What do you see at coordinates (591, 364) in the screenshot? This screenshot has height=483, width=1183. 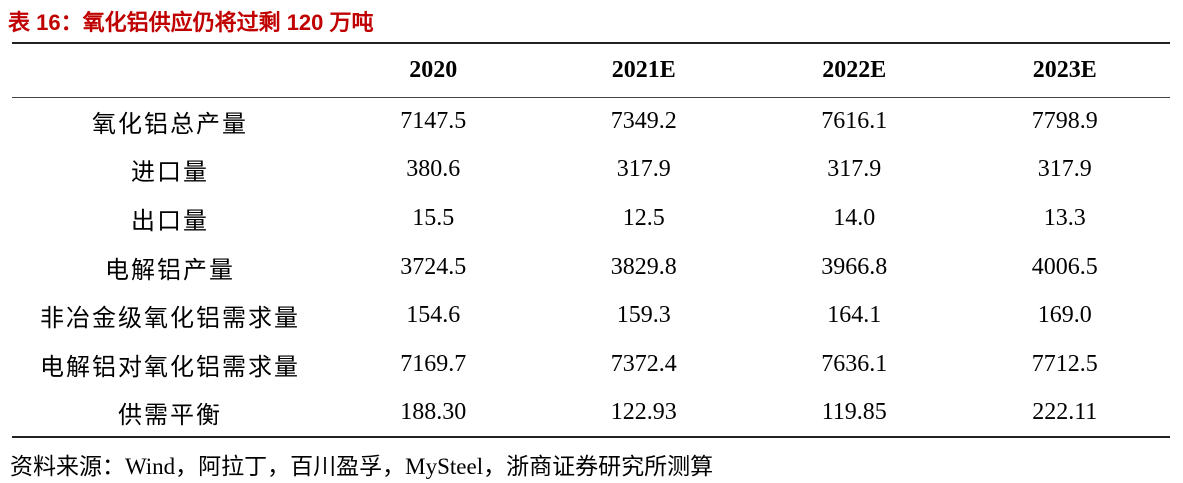 I see `table-row: 电解铝对氧化铝需求量 7169.7 7372.4 7636.1 7712.5` at bounding box center [591, 364].